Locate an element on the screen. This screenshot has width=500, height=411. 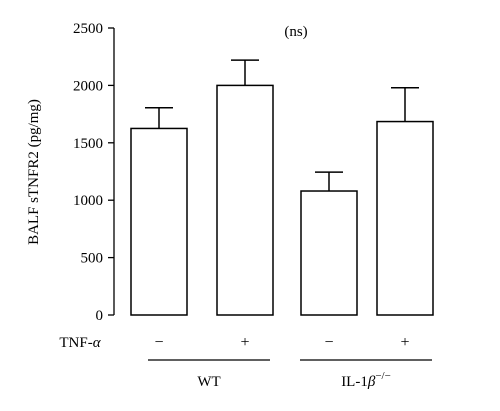
group-label-part: β is located at coordinates (371, 382).